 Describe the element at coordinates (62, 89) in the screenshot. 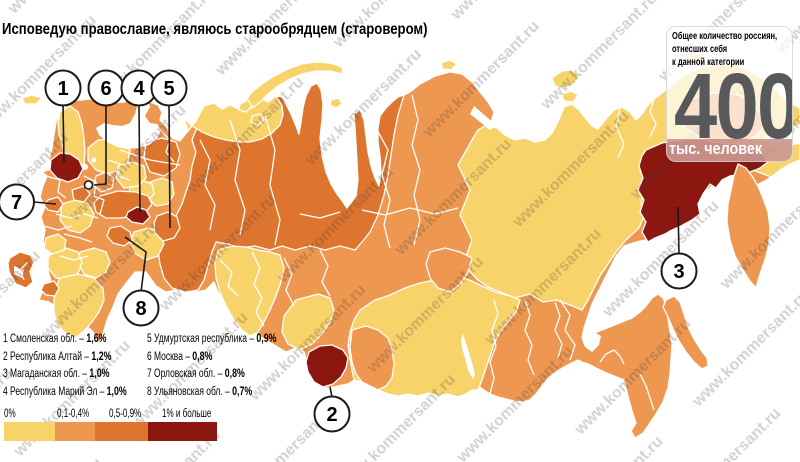

I see `svg-text: 1` at that location.